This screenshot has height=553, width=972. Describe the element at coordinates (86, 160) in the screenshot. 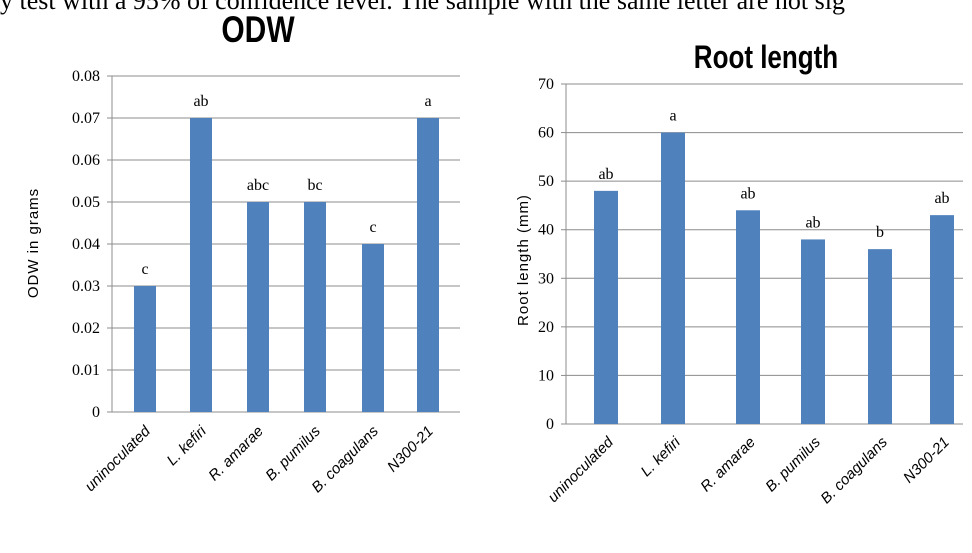

I see `y-tick-label: 0.06` at that location.